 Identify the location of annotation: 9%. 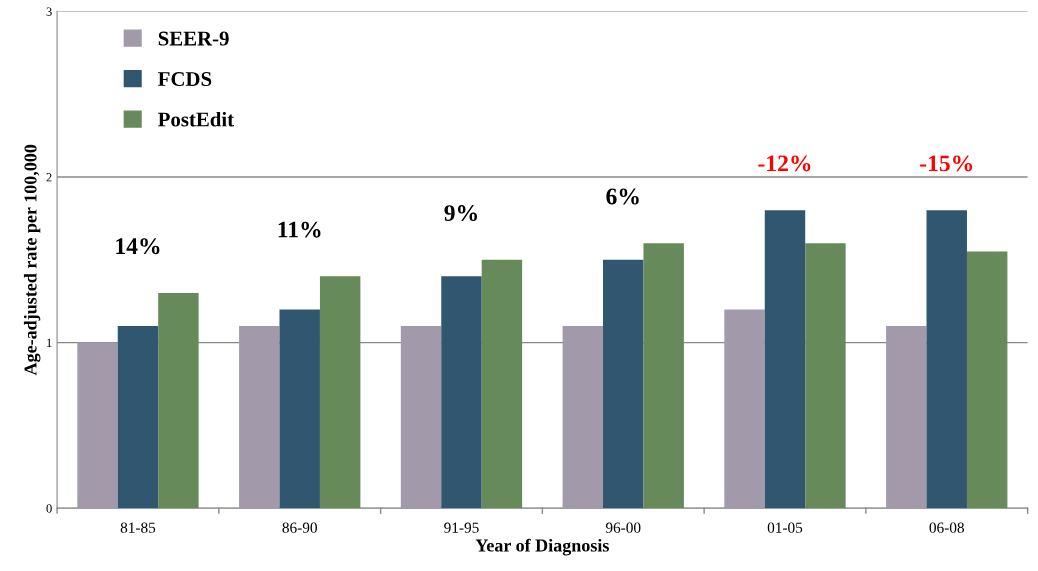
(460, 213).